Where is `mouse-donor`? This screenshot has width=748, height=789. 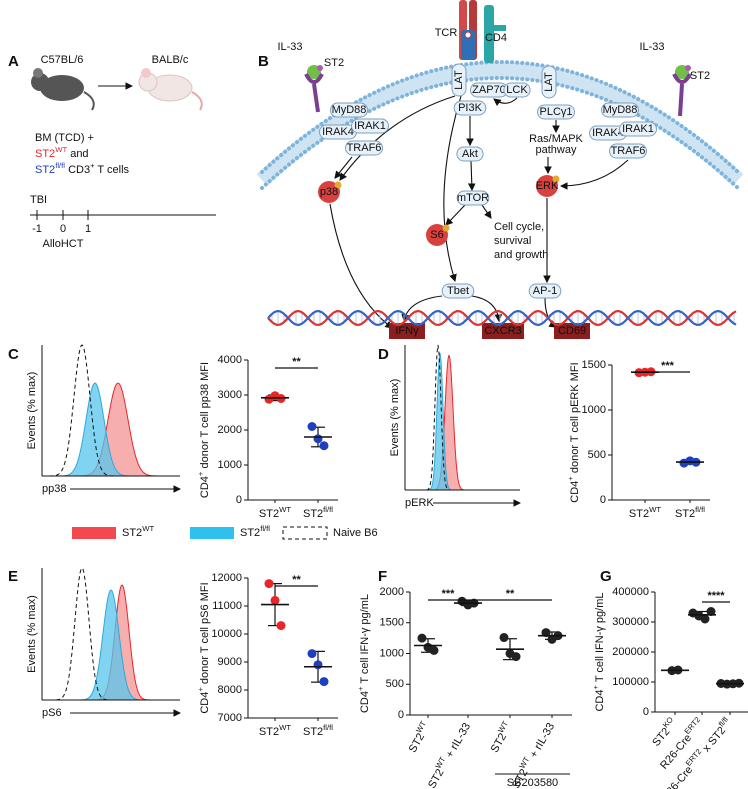 mouse-donor is located at coordinates (63, 89).